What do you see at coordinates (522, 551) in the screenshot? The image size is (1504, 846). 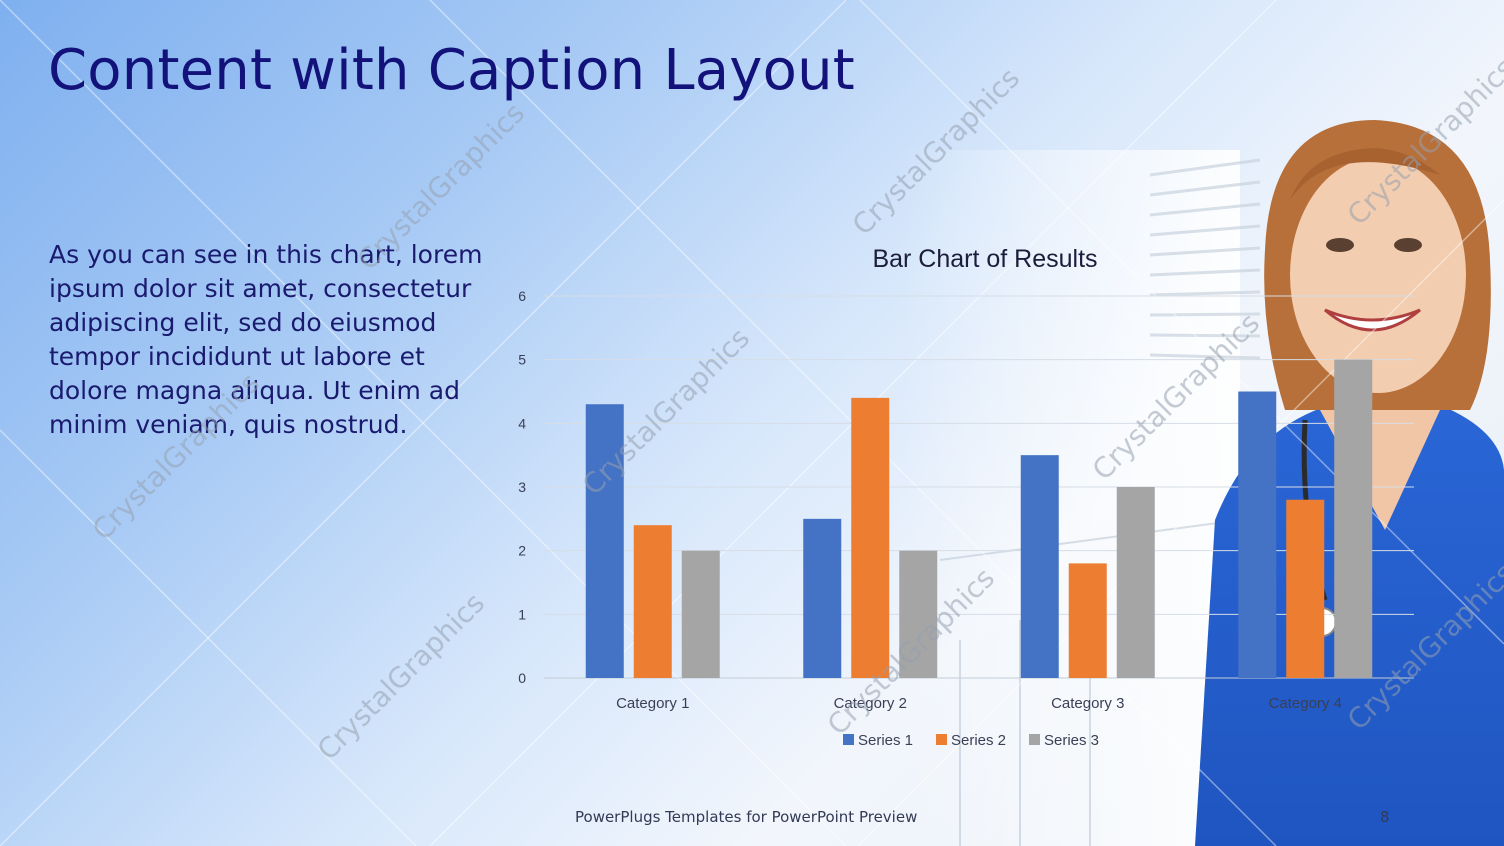 I see `y-tick-label: 2` at bounding box center [522, 551].